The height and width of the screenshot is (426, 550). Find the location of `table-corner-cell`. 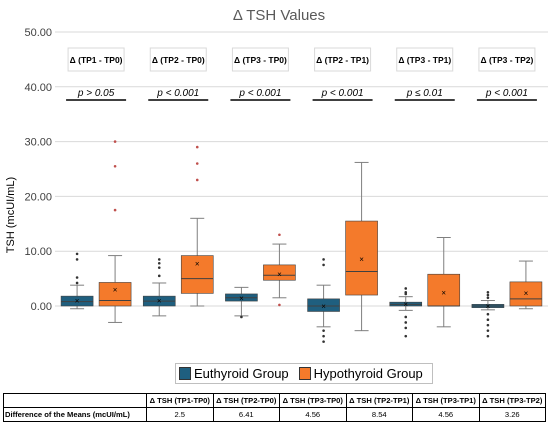

table-corner-cell is located at coordinates (75, 400).